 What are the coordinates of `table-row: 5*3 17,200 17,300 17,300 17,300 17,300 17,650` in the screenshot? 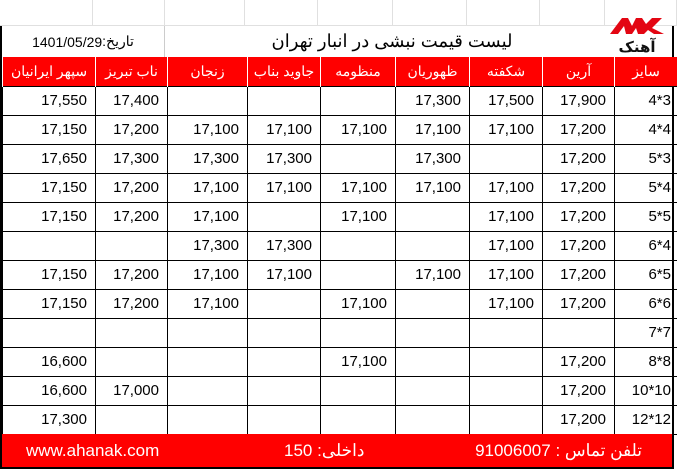 It's located at (339, 158).